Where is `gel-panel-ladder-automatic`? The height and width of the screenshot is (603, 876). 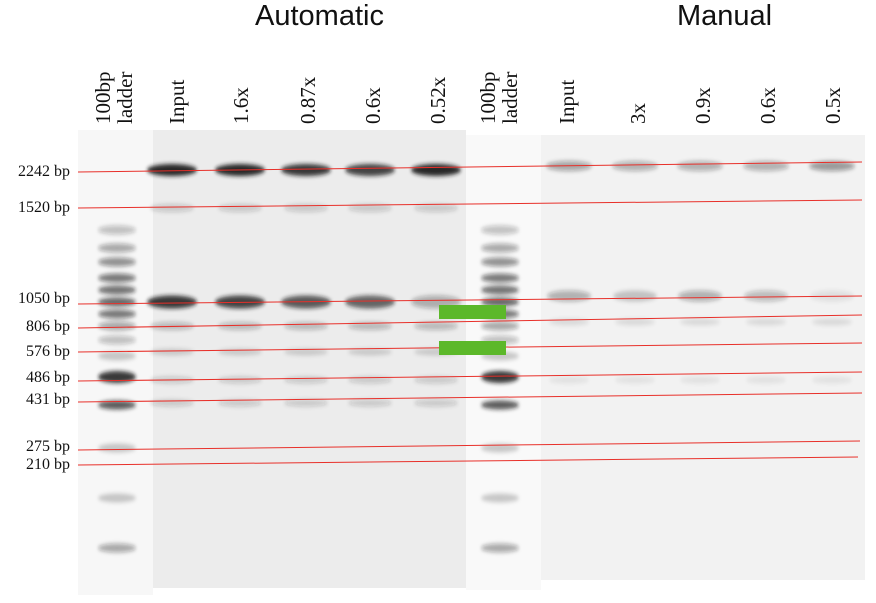
gel-panel-ladder-automatic is located at coordinates (115, 362).